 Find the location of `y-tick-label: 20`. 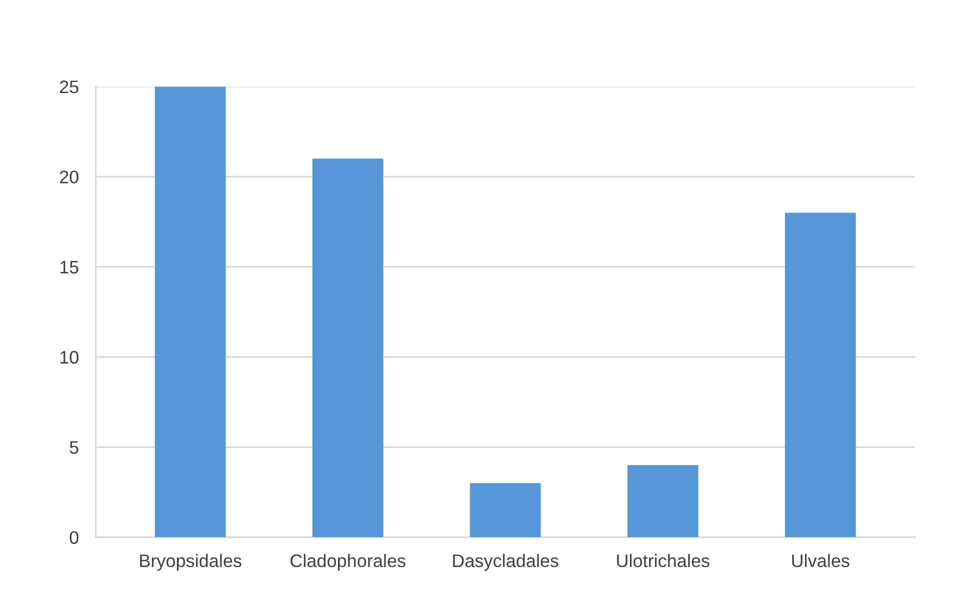

y-tick-label: 20 is located at coordinates (69, 177).